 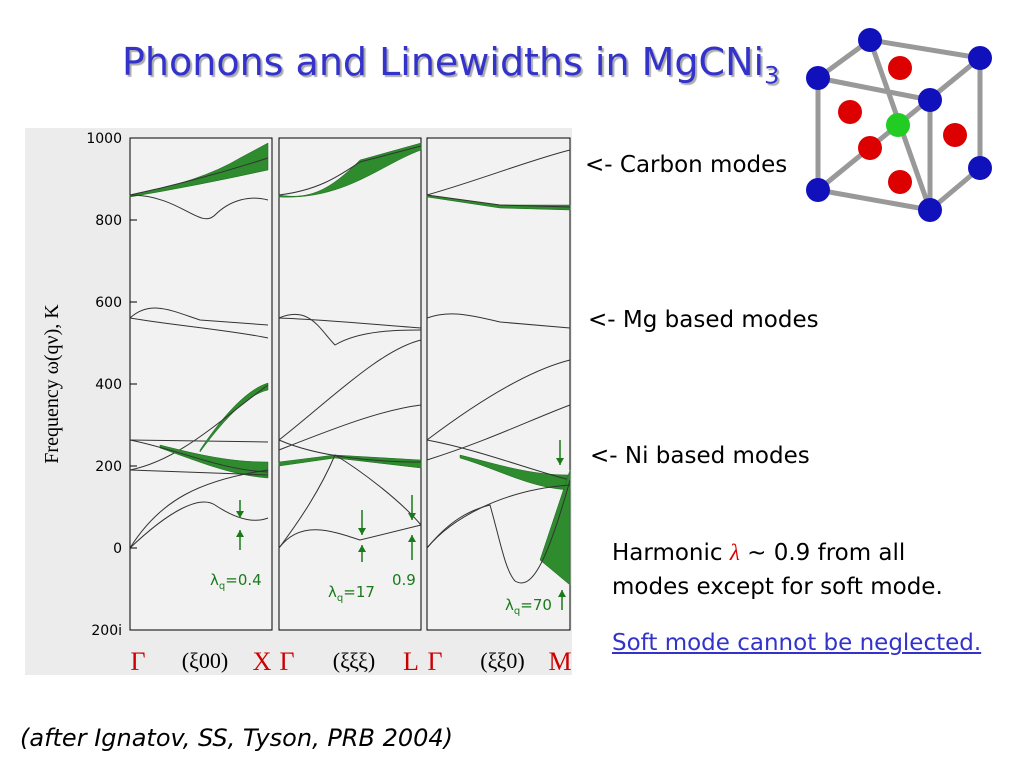 What do you see at coordinates (555, 527) in the screenshot?
I see `soft-mode-band` at bounding box center [555, 527].